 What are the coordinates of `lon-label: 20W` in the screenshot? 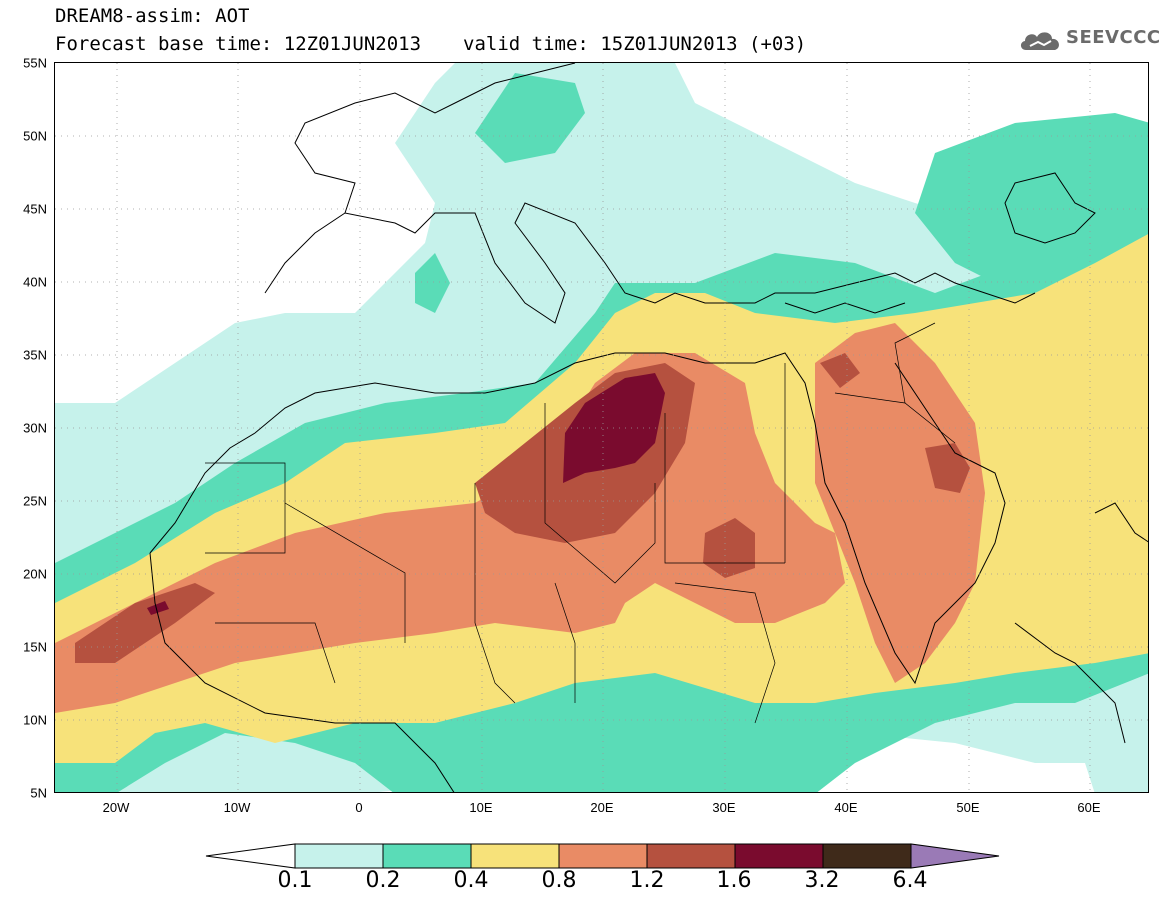 It's located at (116, 807).